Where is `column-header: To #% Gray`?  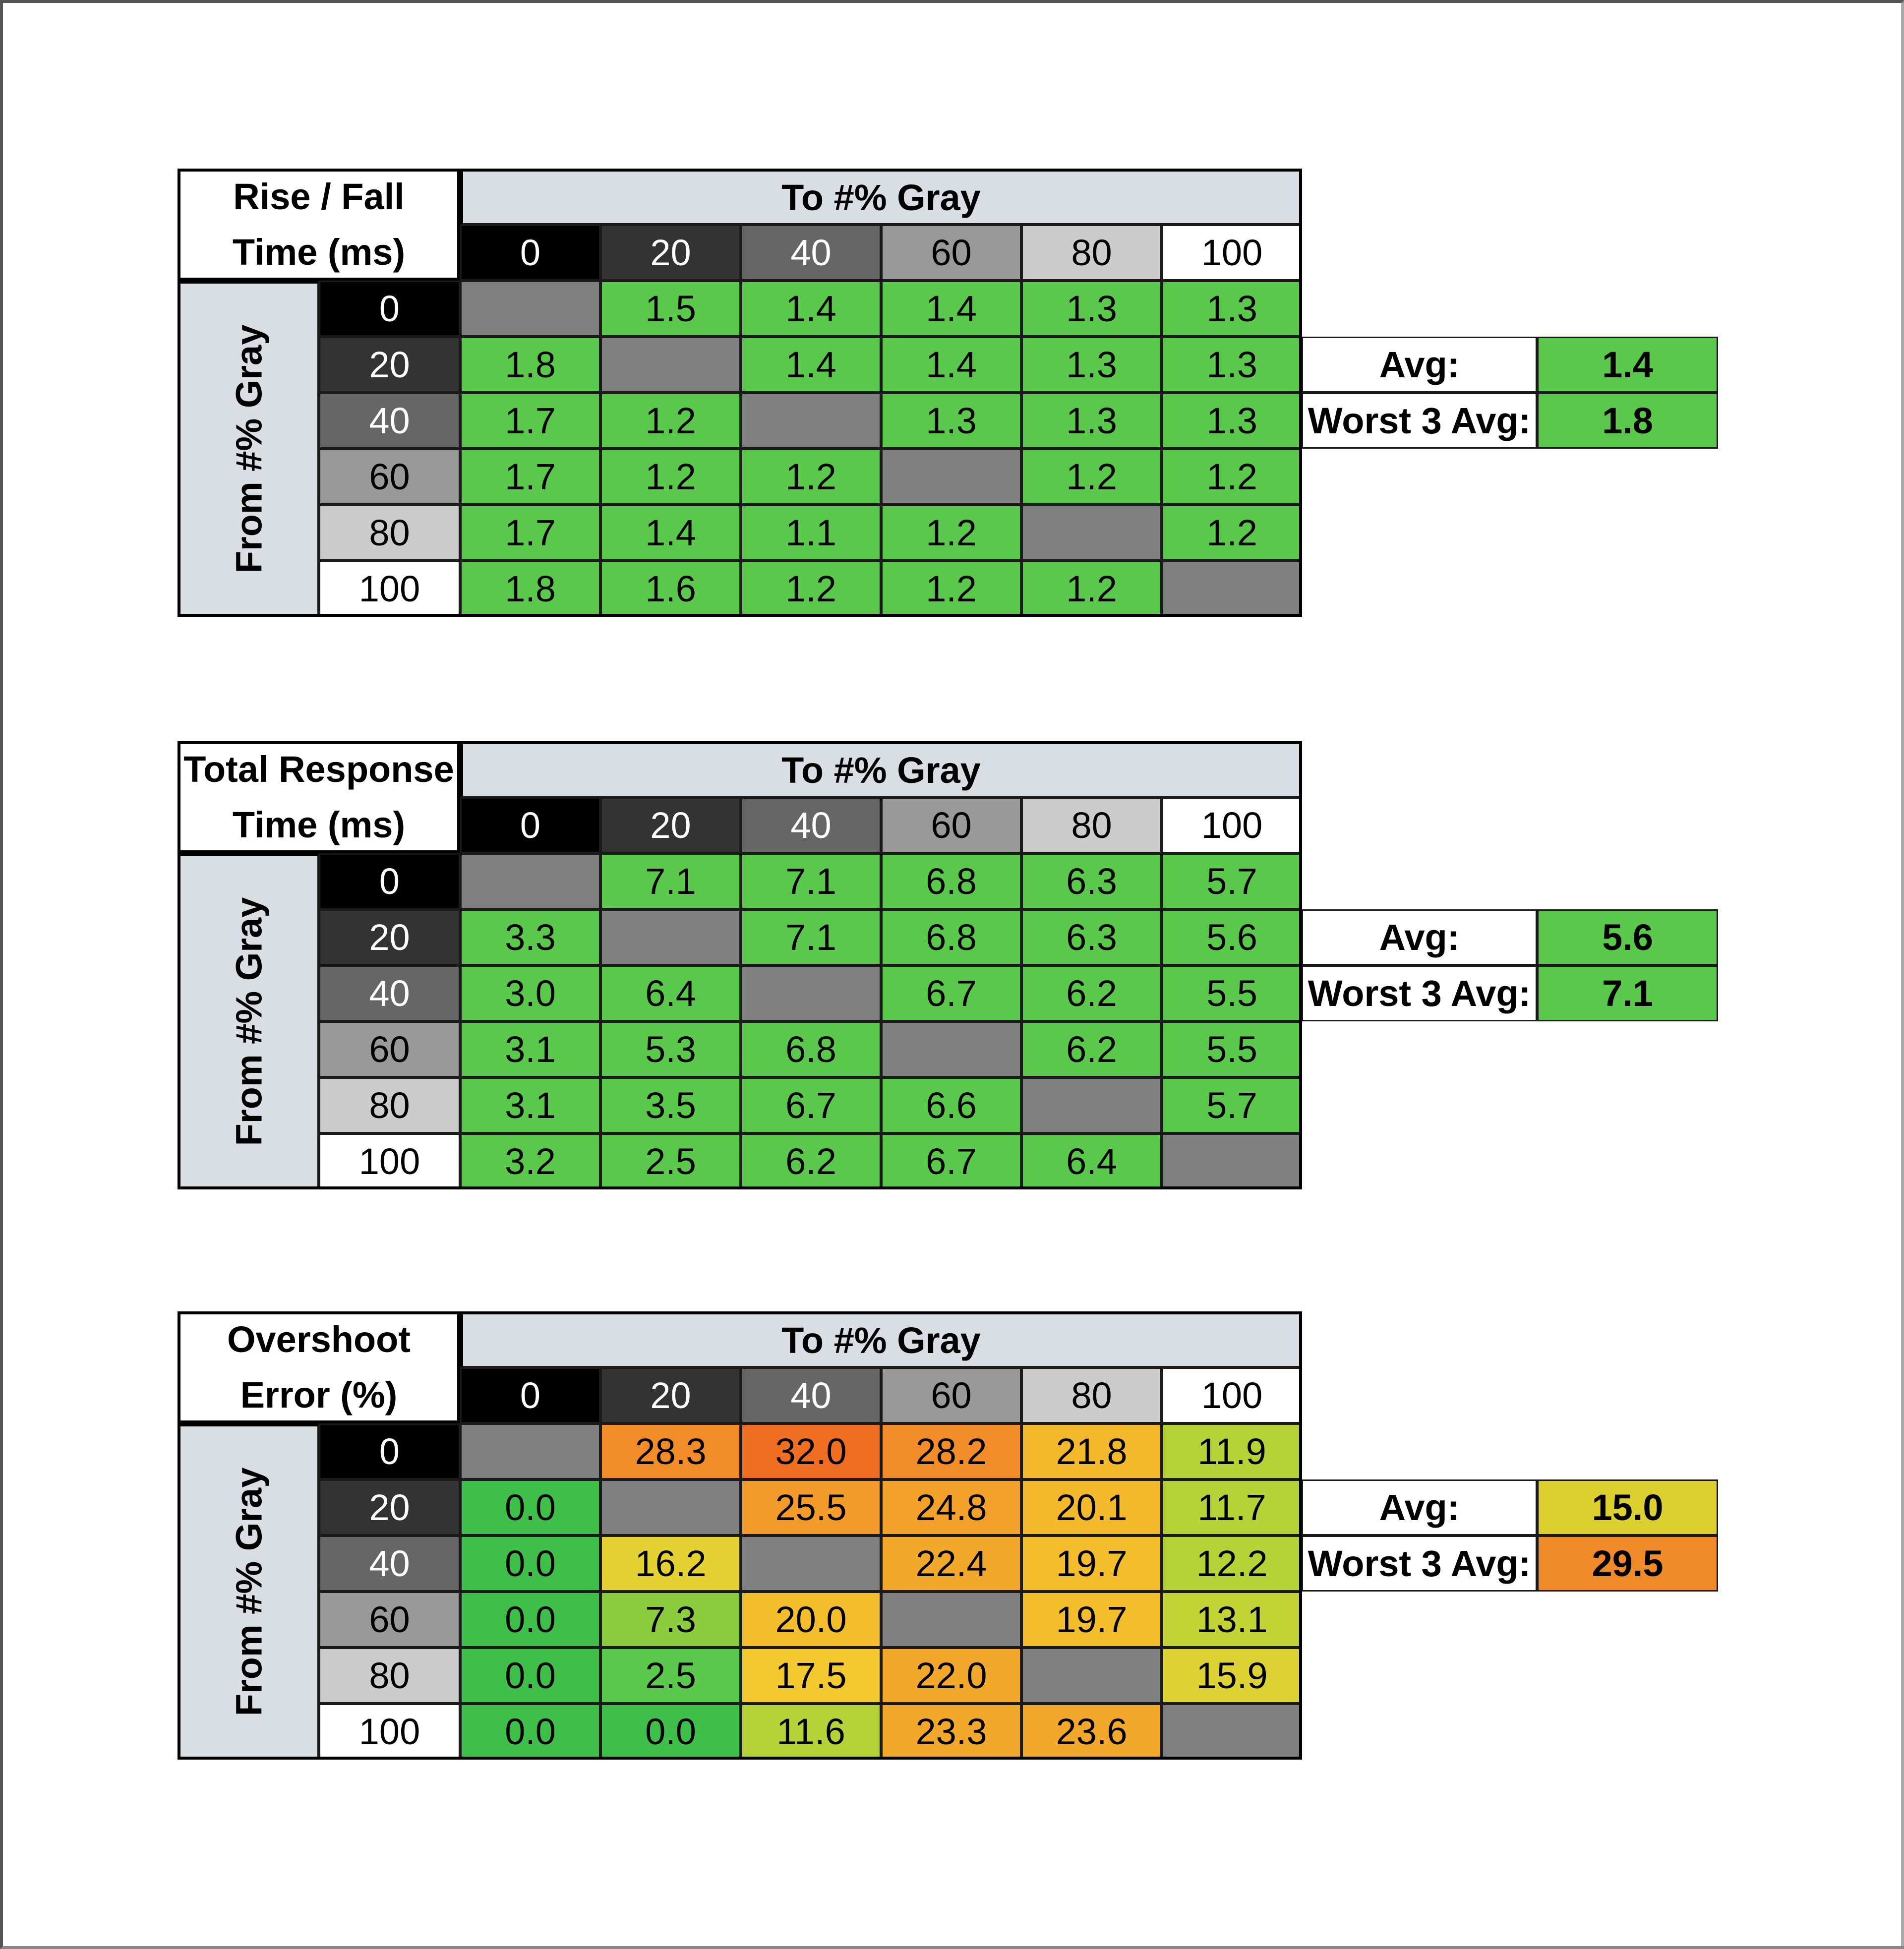
column-header: To #% Gray is located at coordinates (881, 769).